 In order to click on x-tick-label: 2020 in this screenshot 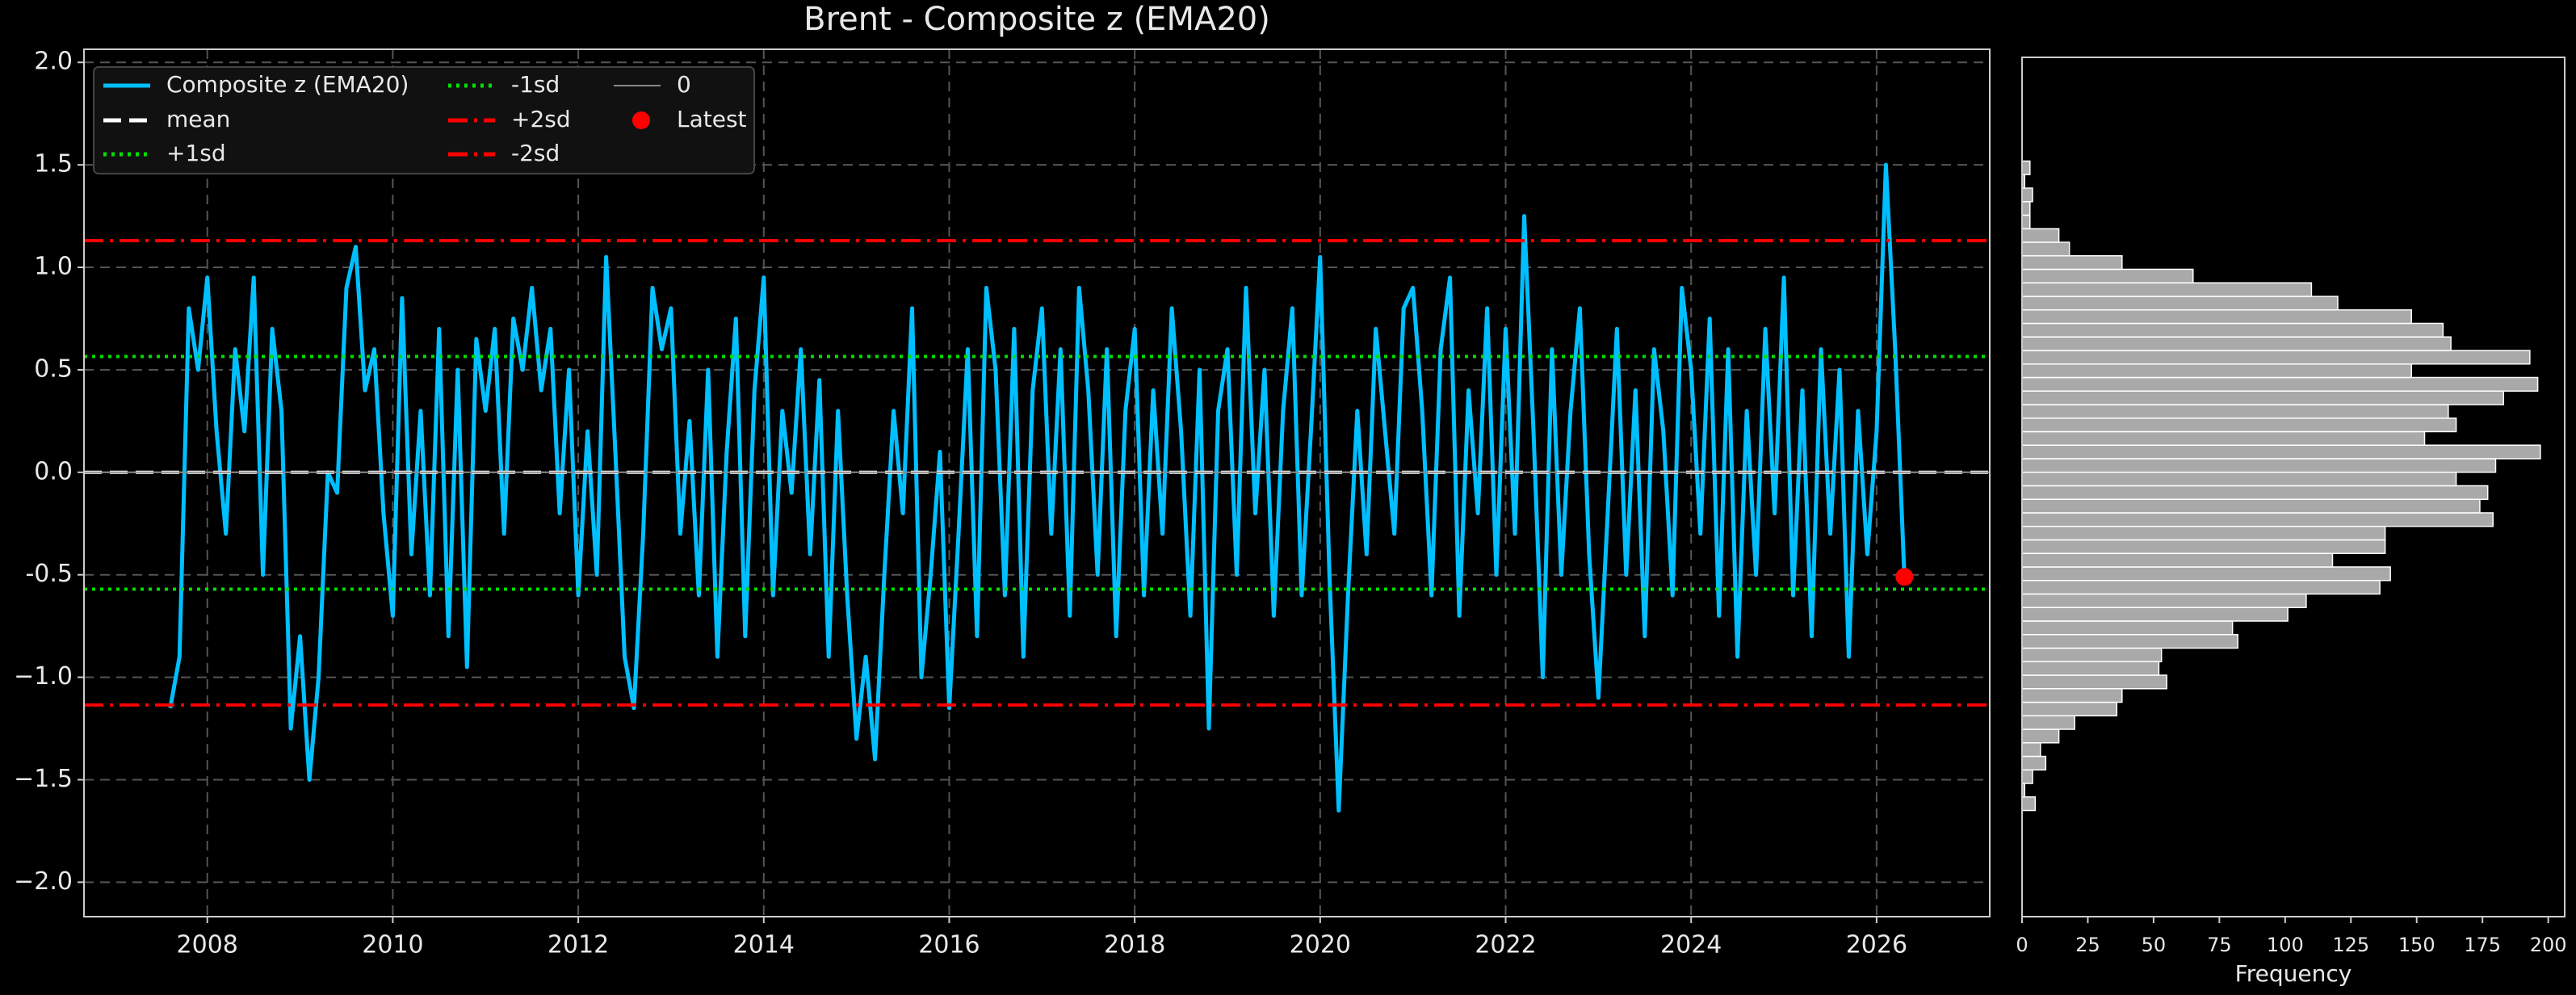, I will do `click(1320, 945)`.